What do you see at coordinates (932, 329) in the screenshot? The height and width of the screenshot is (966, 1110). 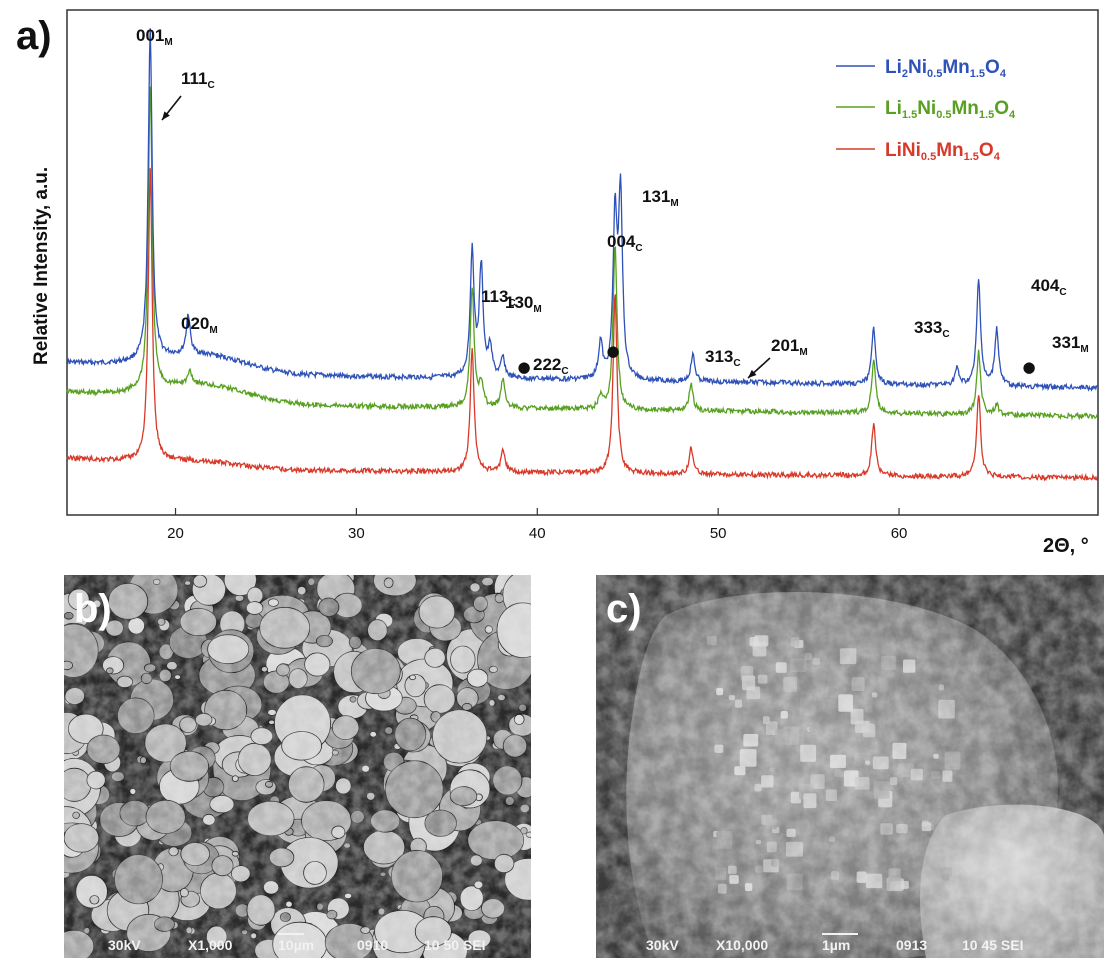 I see `peak-label: 333C` at bounding box center [932, 329].